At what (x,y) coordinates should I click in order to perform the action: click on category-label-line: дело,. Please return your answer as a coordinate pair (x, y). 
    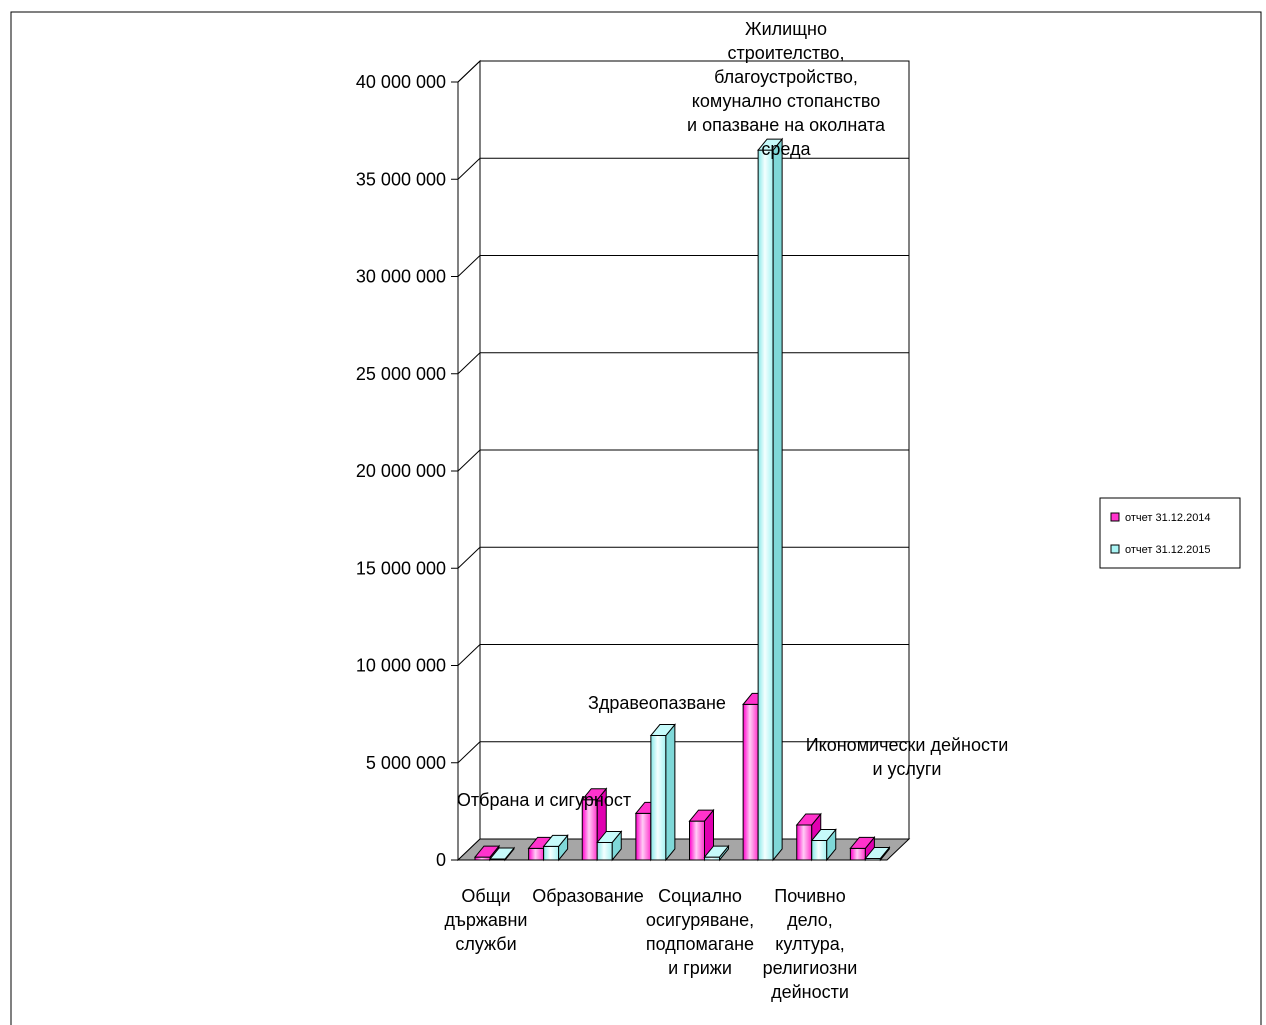
    Looking at the image, I should click on (810, 920).